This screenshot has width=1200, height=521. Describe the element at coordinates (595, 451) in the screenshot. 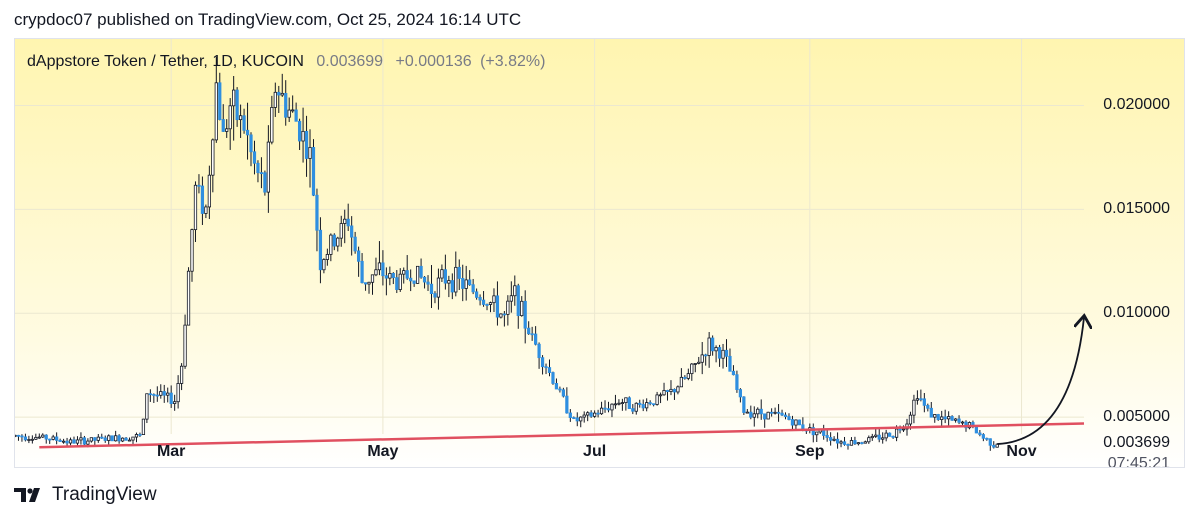

I see `x-tick-label: Jul` at that location.